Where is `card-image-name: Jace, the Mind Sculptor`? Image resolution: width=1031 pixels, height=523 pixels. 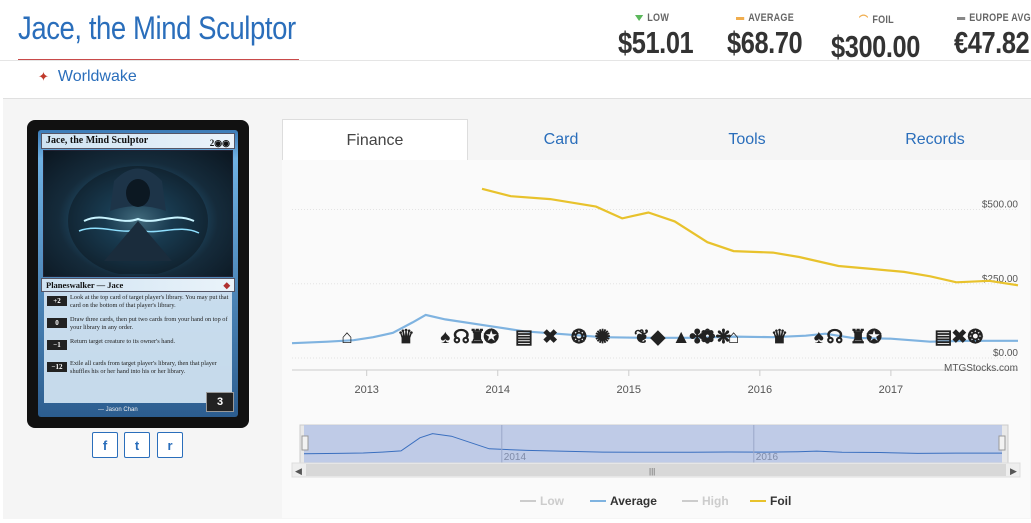
card-image-name: Jace, the Mind Sculptor is located at coordinates (97, 140).